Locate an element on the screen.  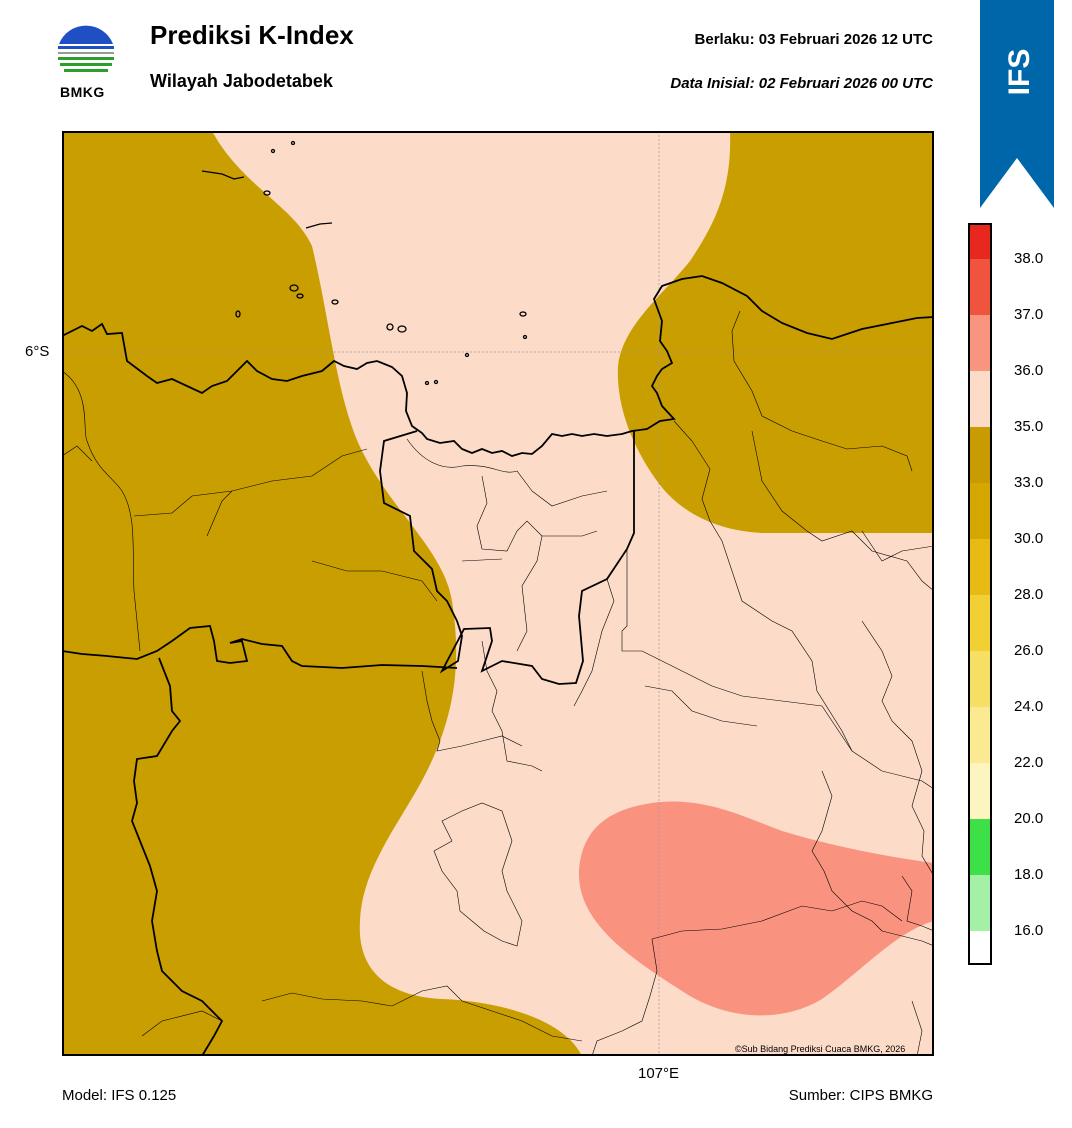
islands is located at coordinates (364, 263).